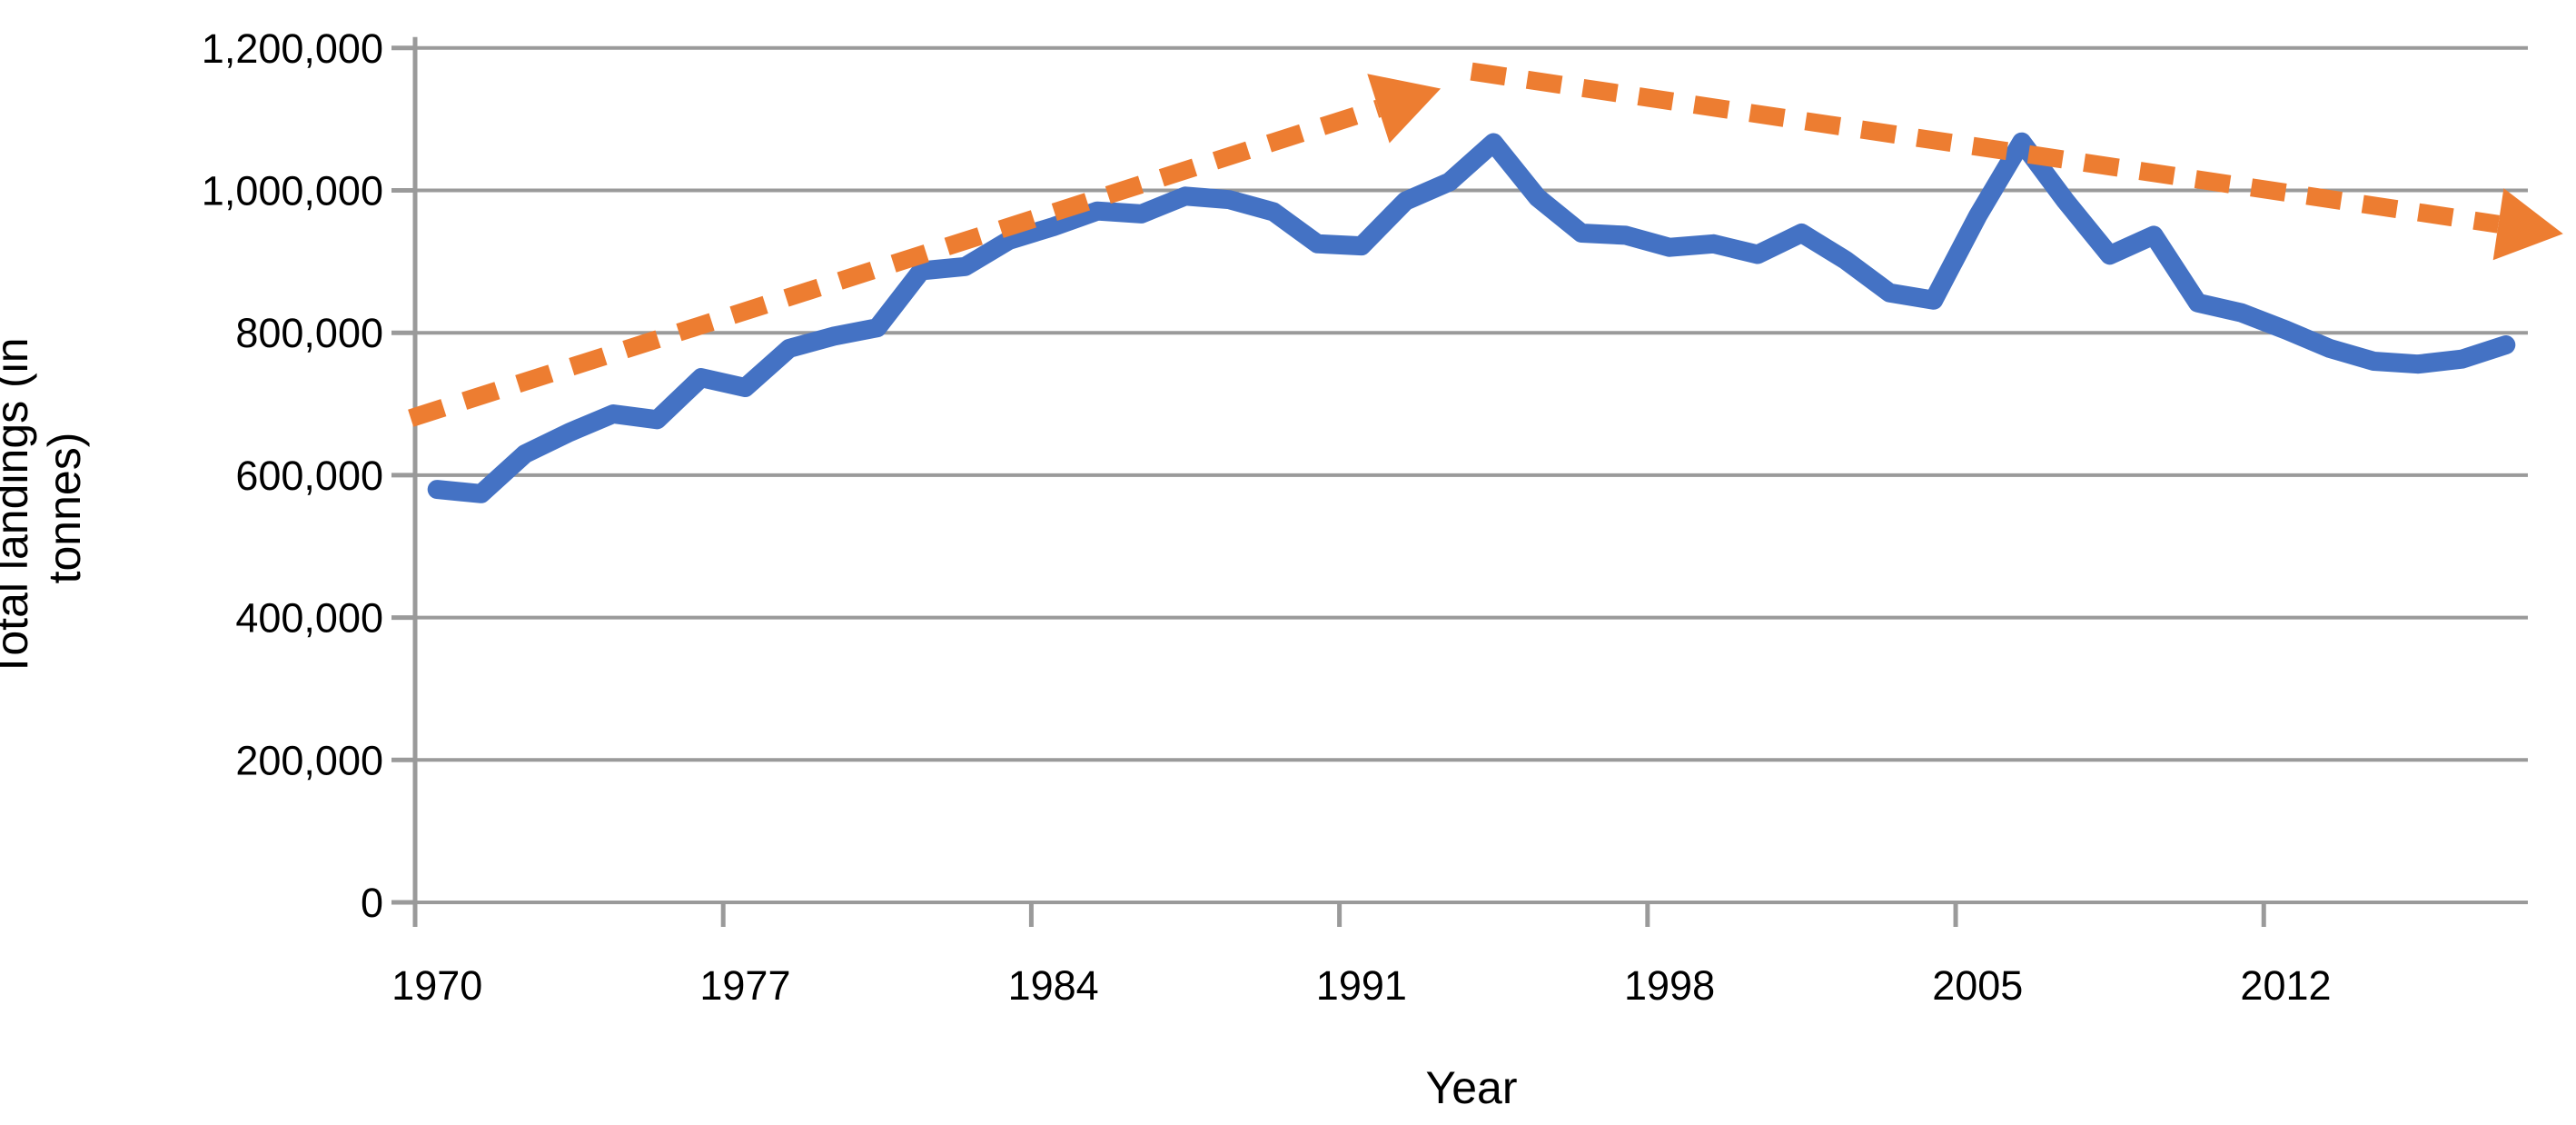 The height and width of the screenshot is (1125, 2576). What do you see at coordinates (1977, 985) in the screenshot?
I see `x-axis-tick-label: 2005` at bounding box center [1977, 985].